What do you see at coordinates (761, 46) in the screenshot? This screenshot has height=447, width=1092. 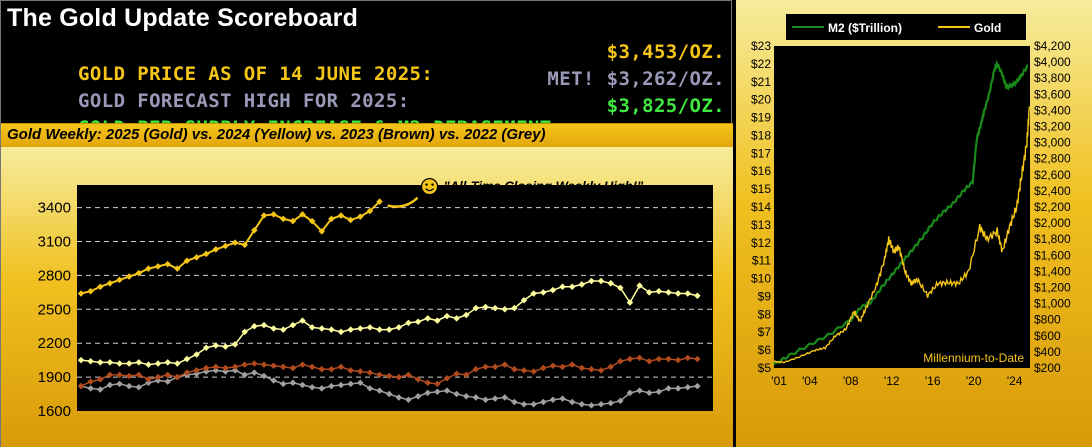 I see `m2-y-tick-label: $23` at bounding box center [761, 46].